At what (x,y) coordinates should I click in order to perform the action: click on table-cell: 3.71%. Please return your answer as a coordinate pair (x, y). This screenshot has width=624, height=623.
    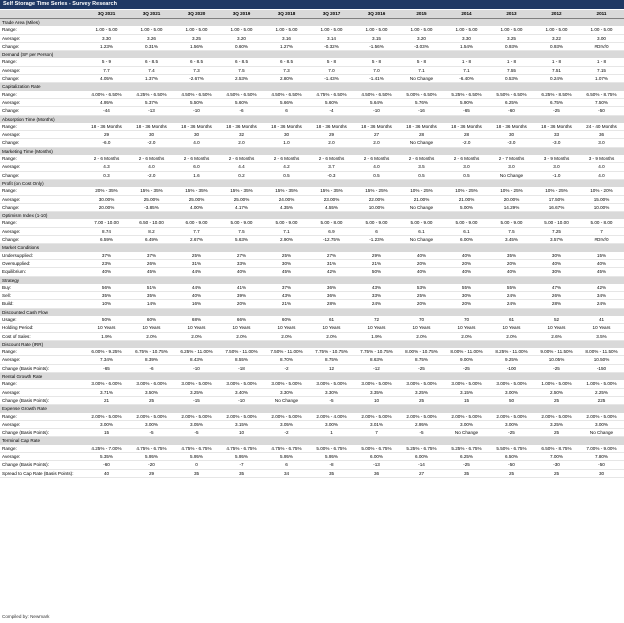
    Looking at the image, I should click on (106, 392).